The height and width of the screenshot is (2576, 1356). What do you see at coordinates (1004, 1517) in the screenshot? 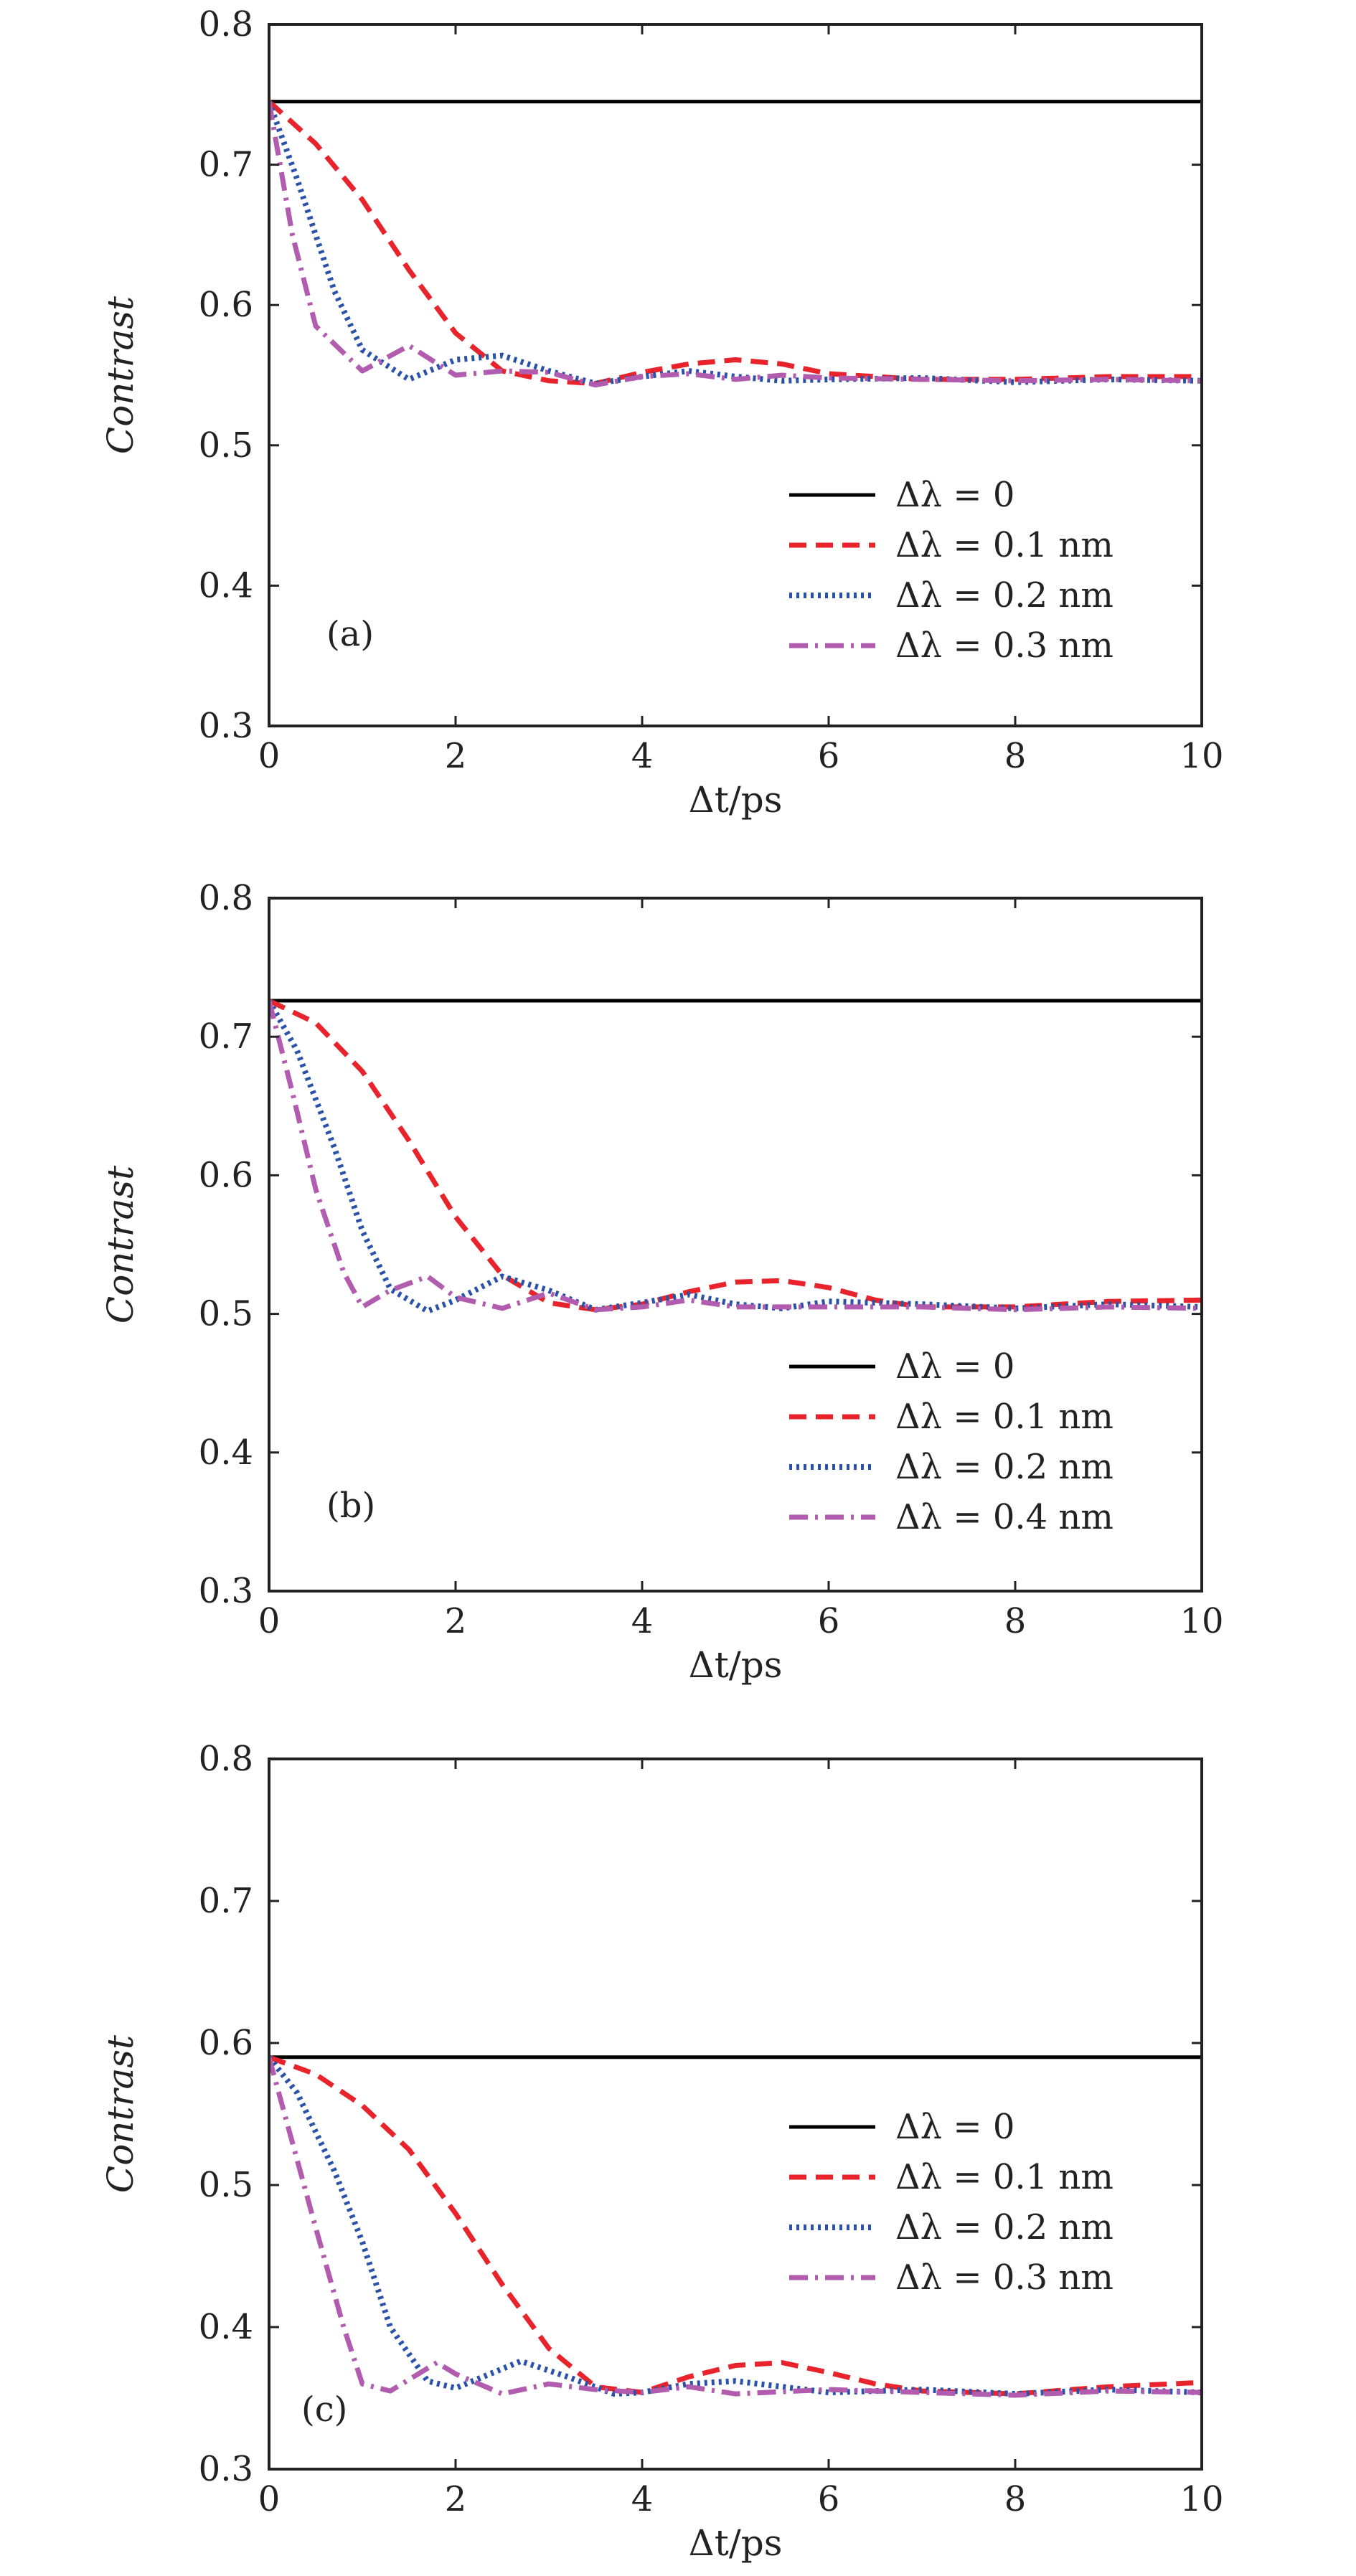
I see `legend-entry: Δλ = 0.4 nm` at bounding box center [1004, 1517].